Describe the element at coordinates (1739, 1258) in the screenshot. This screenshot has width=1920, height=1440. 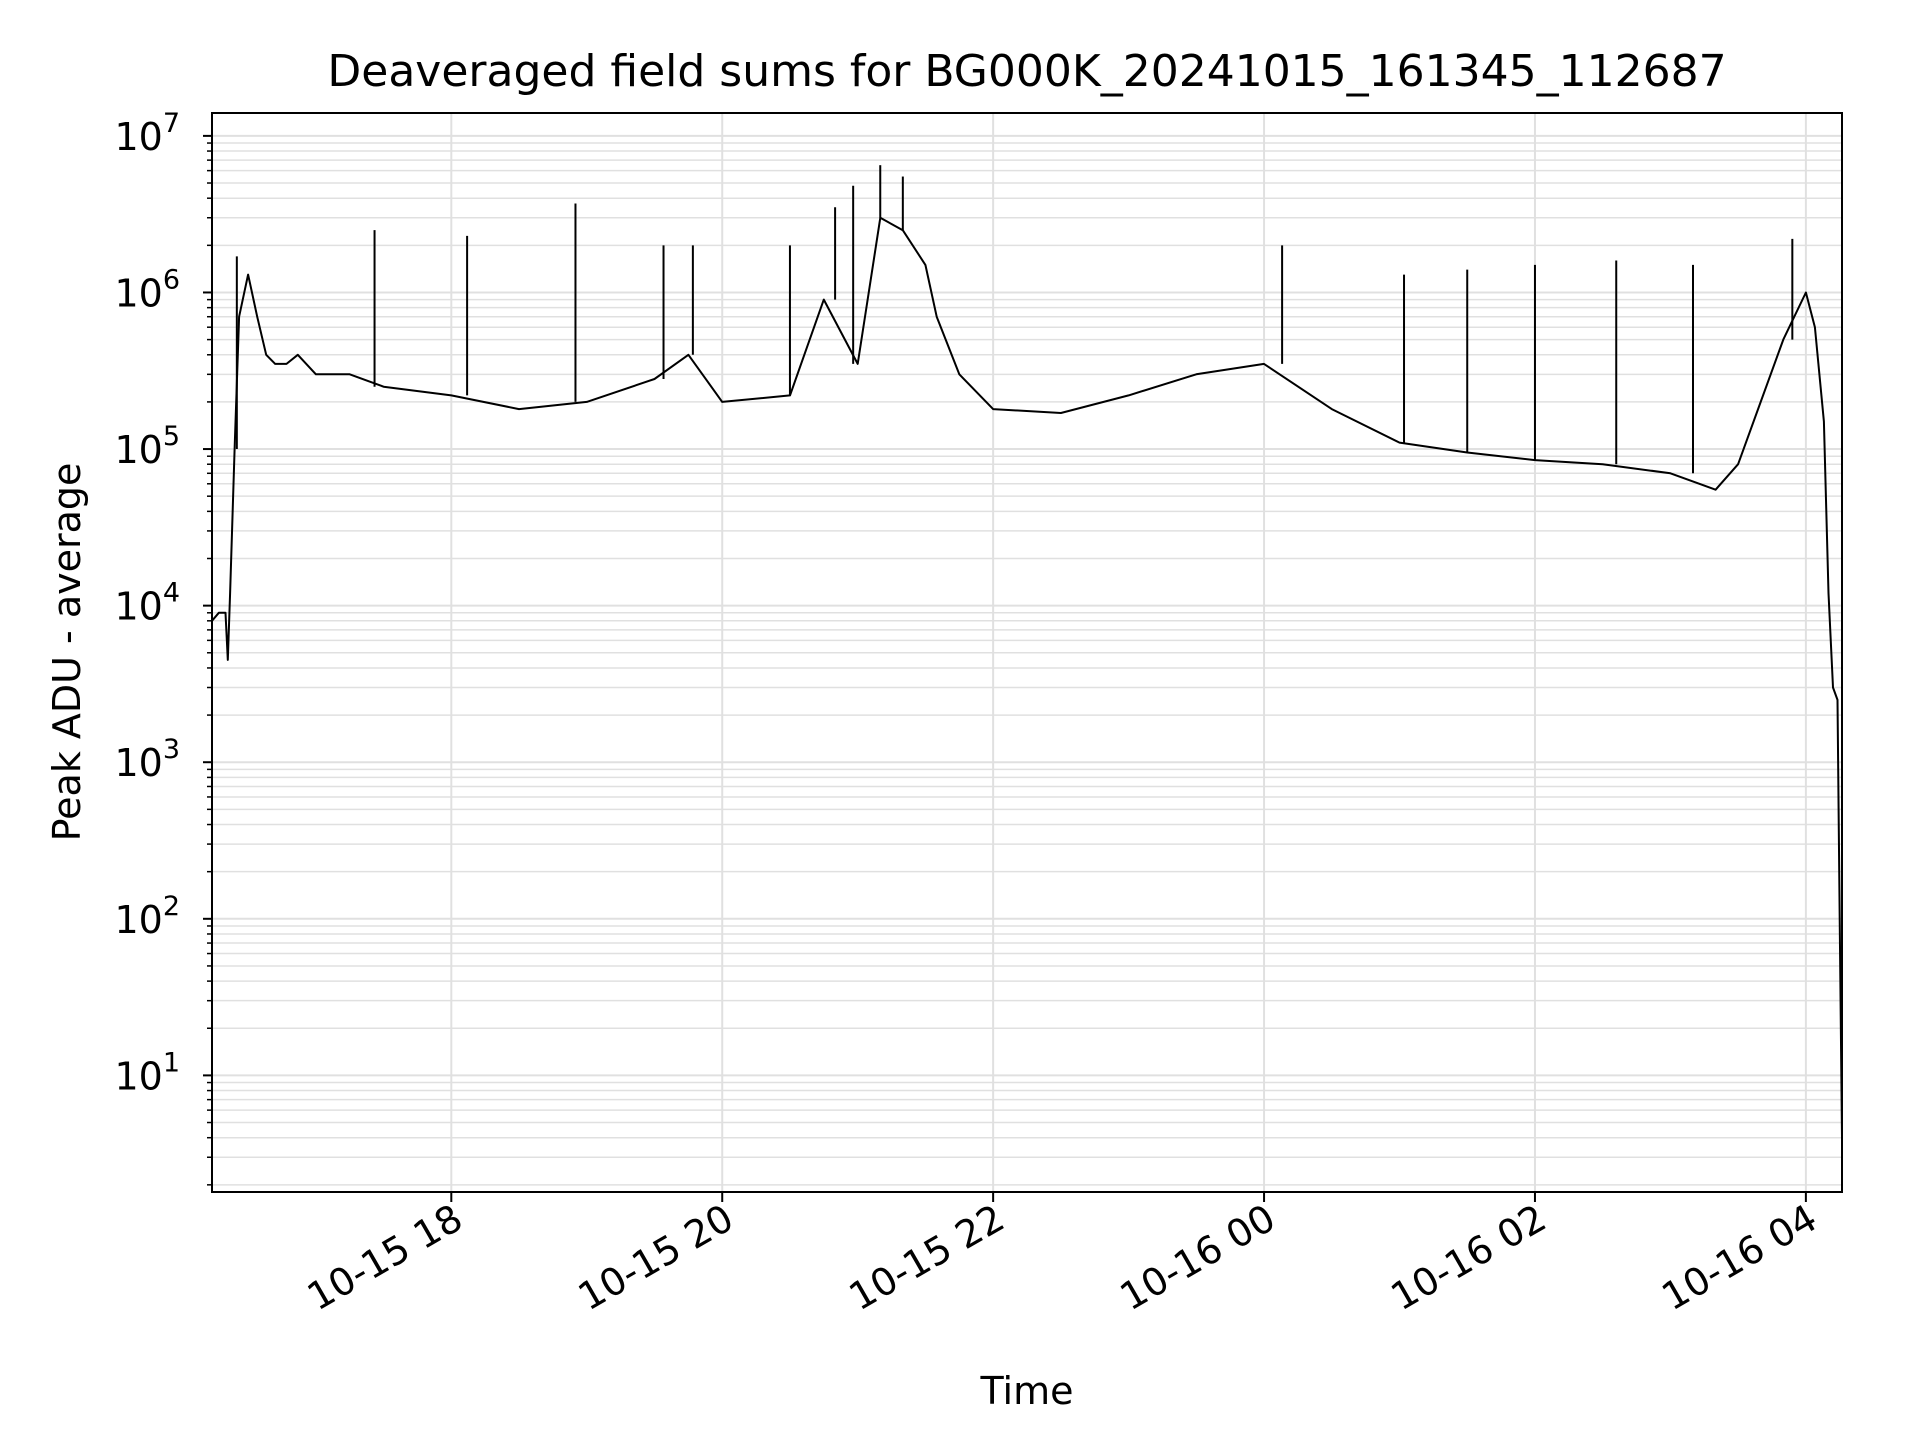
I see `x-tick-label: 10-16 04` at that location.